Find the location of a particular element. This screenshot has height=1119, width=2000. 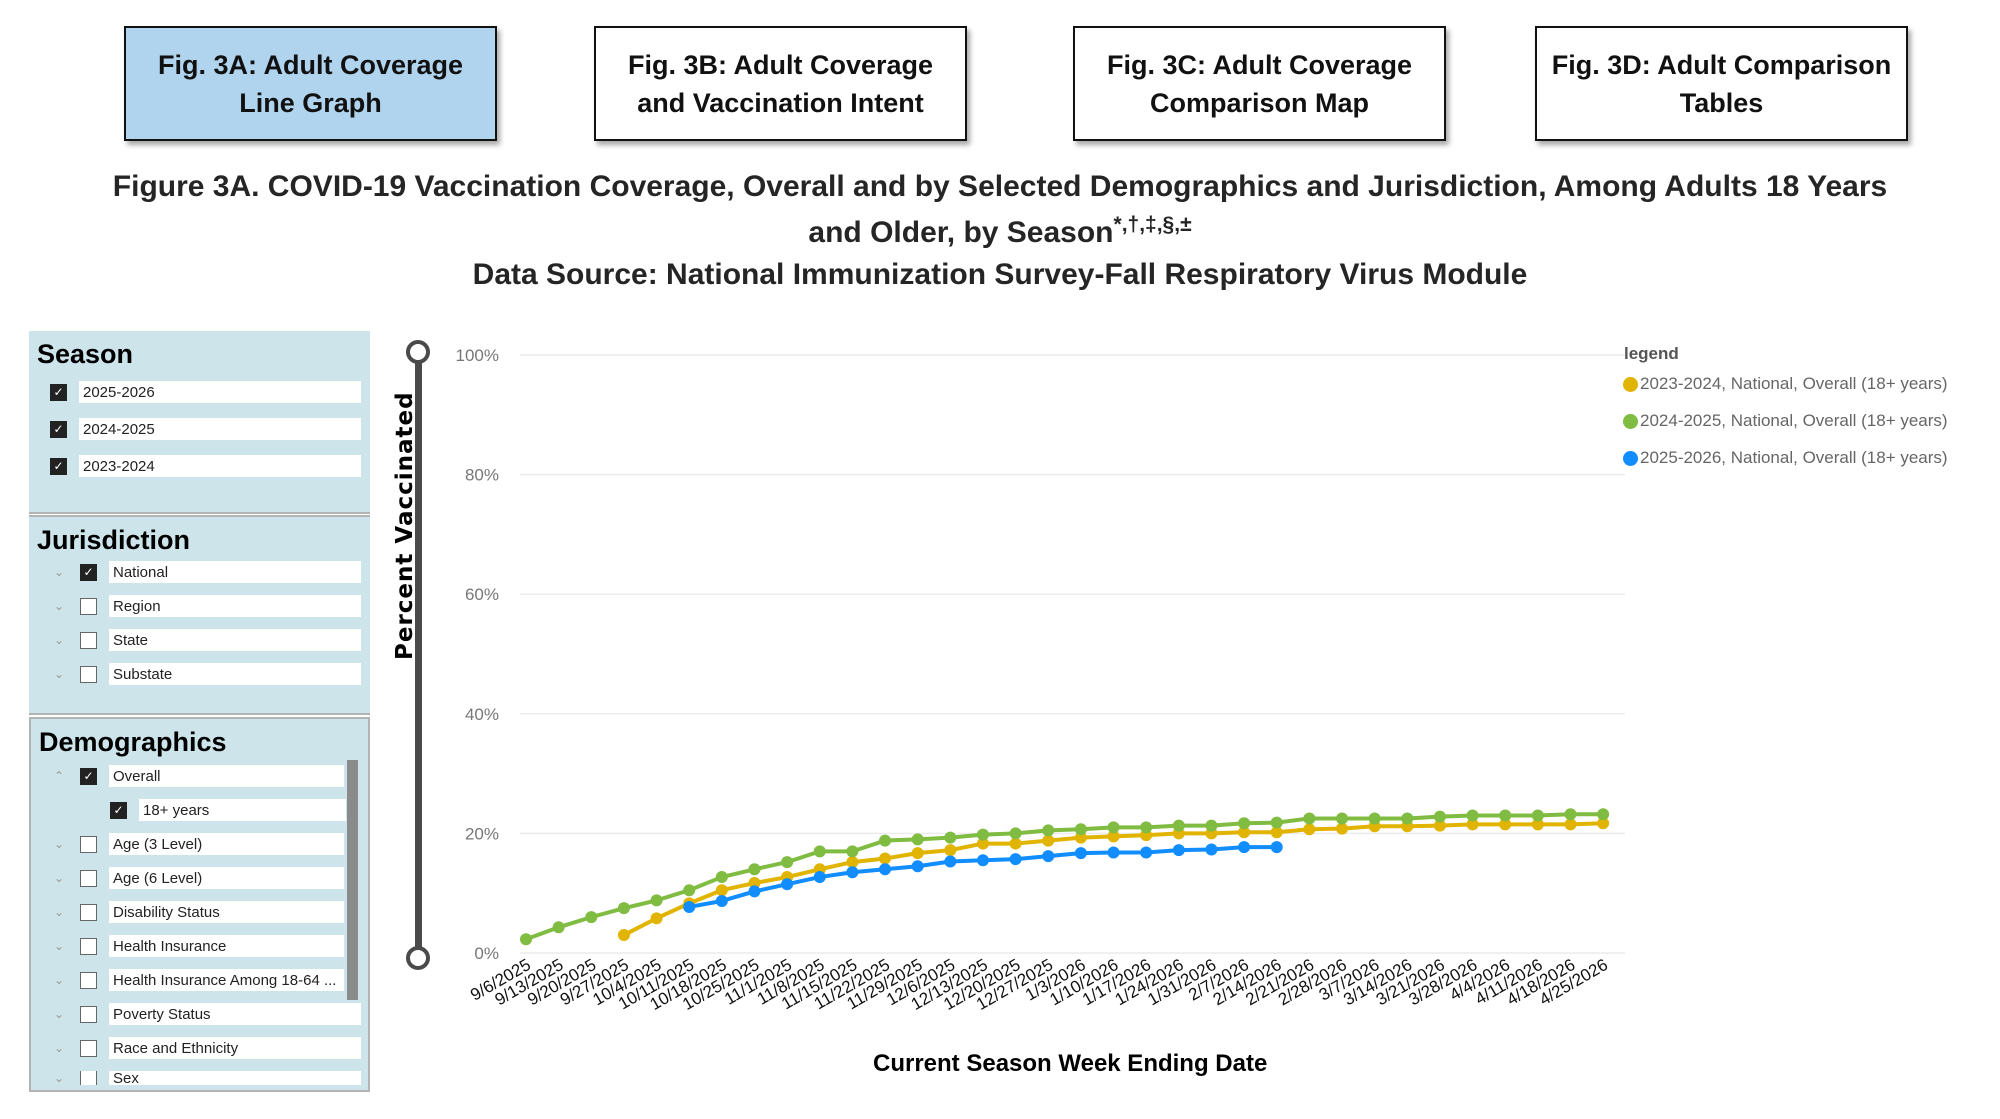

jurisdiction-option-region: ⌄ Region is located at coordinates (205, 606).